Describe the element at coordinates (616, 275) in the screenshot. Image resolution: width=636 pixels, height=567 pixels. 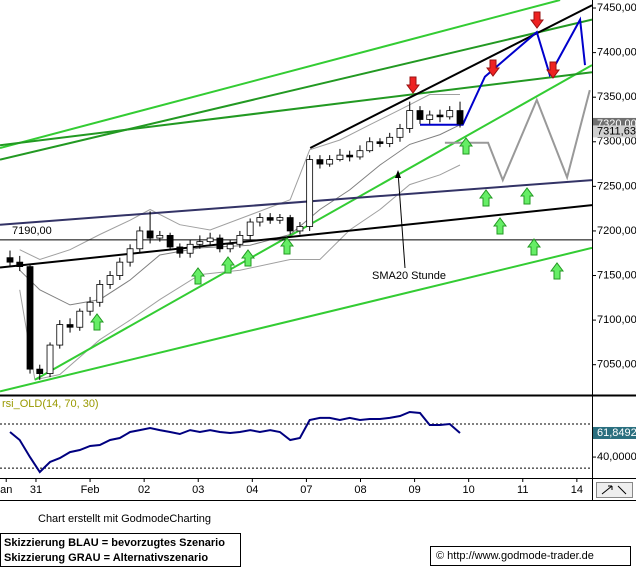
I see `y-tick-label: 7150,00` at that location.